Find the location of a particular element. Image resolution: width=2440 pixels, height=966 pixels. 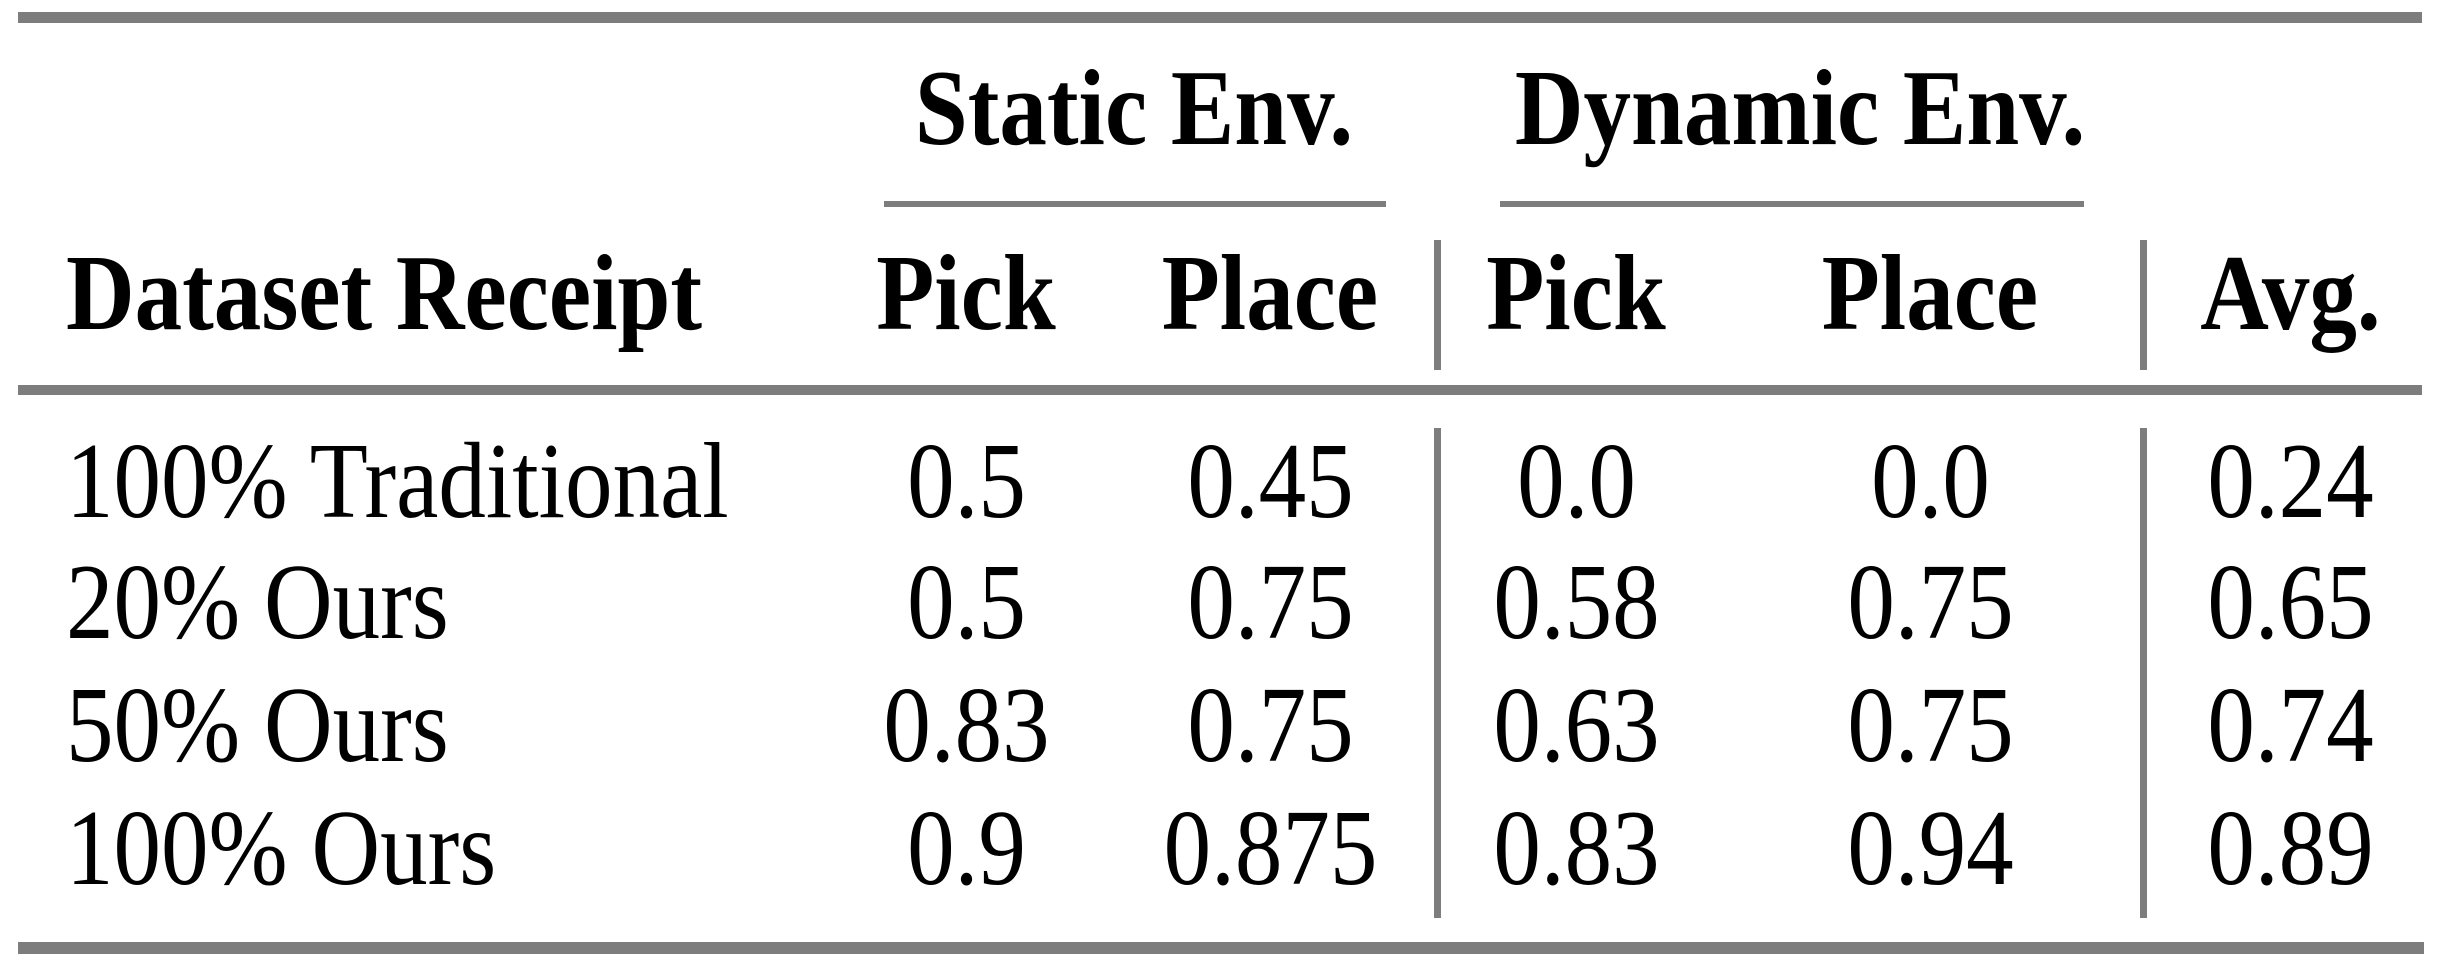

vertical-rule-2-body is located at coordinates (2143, 673).